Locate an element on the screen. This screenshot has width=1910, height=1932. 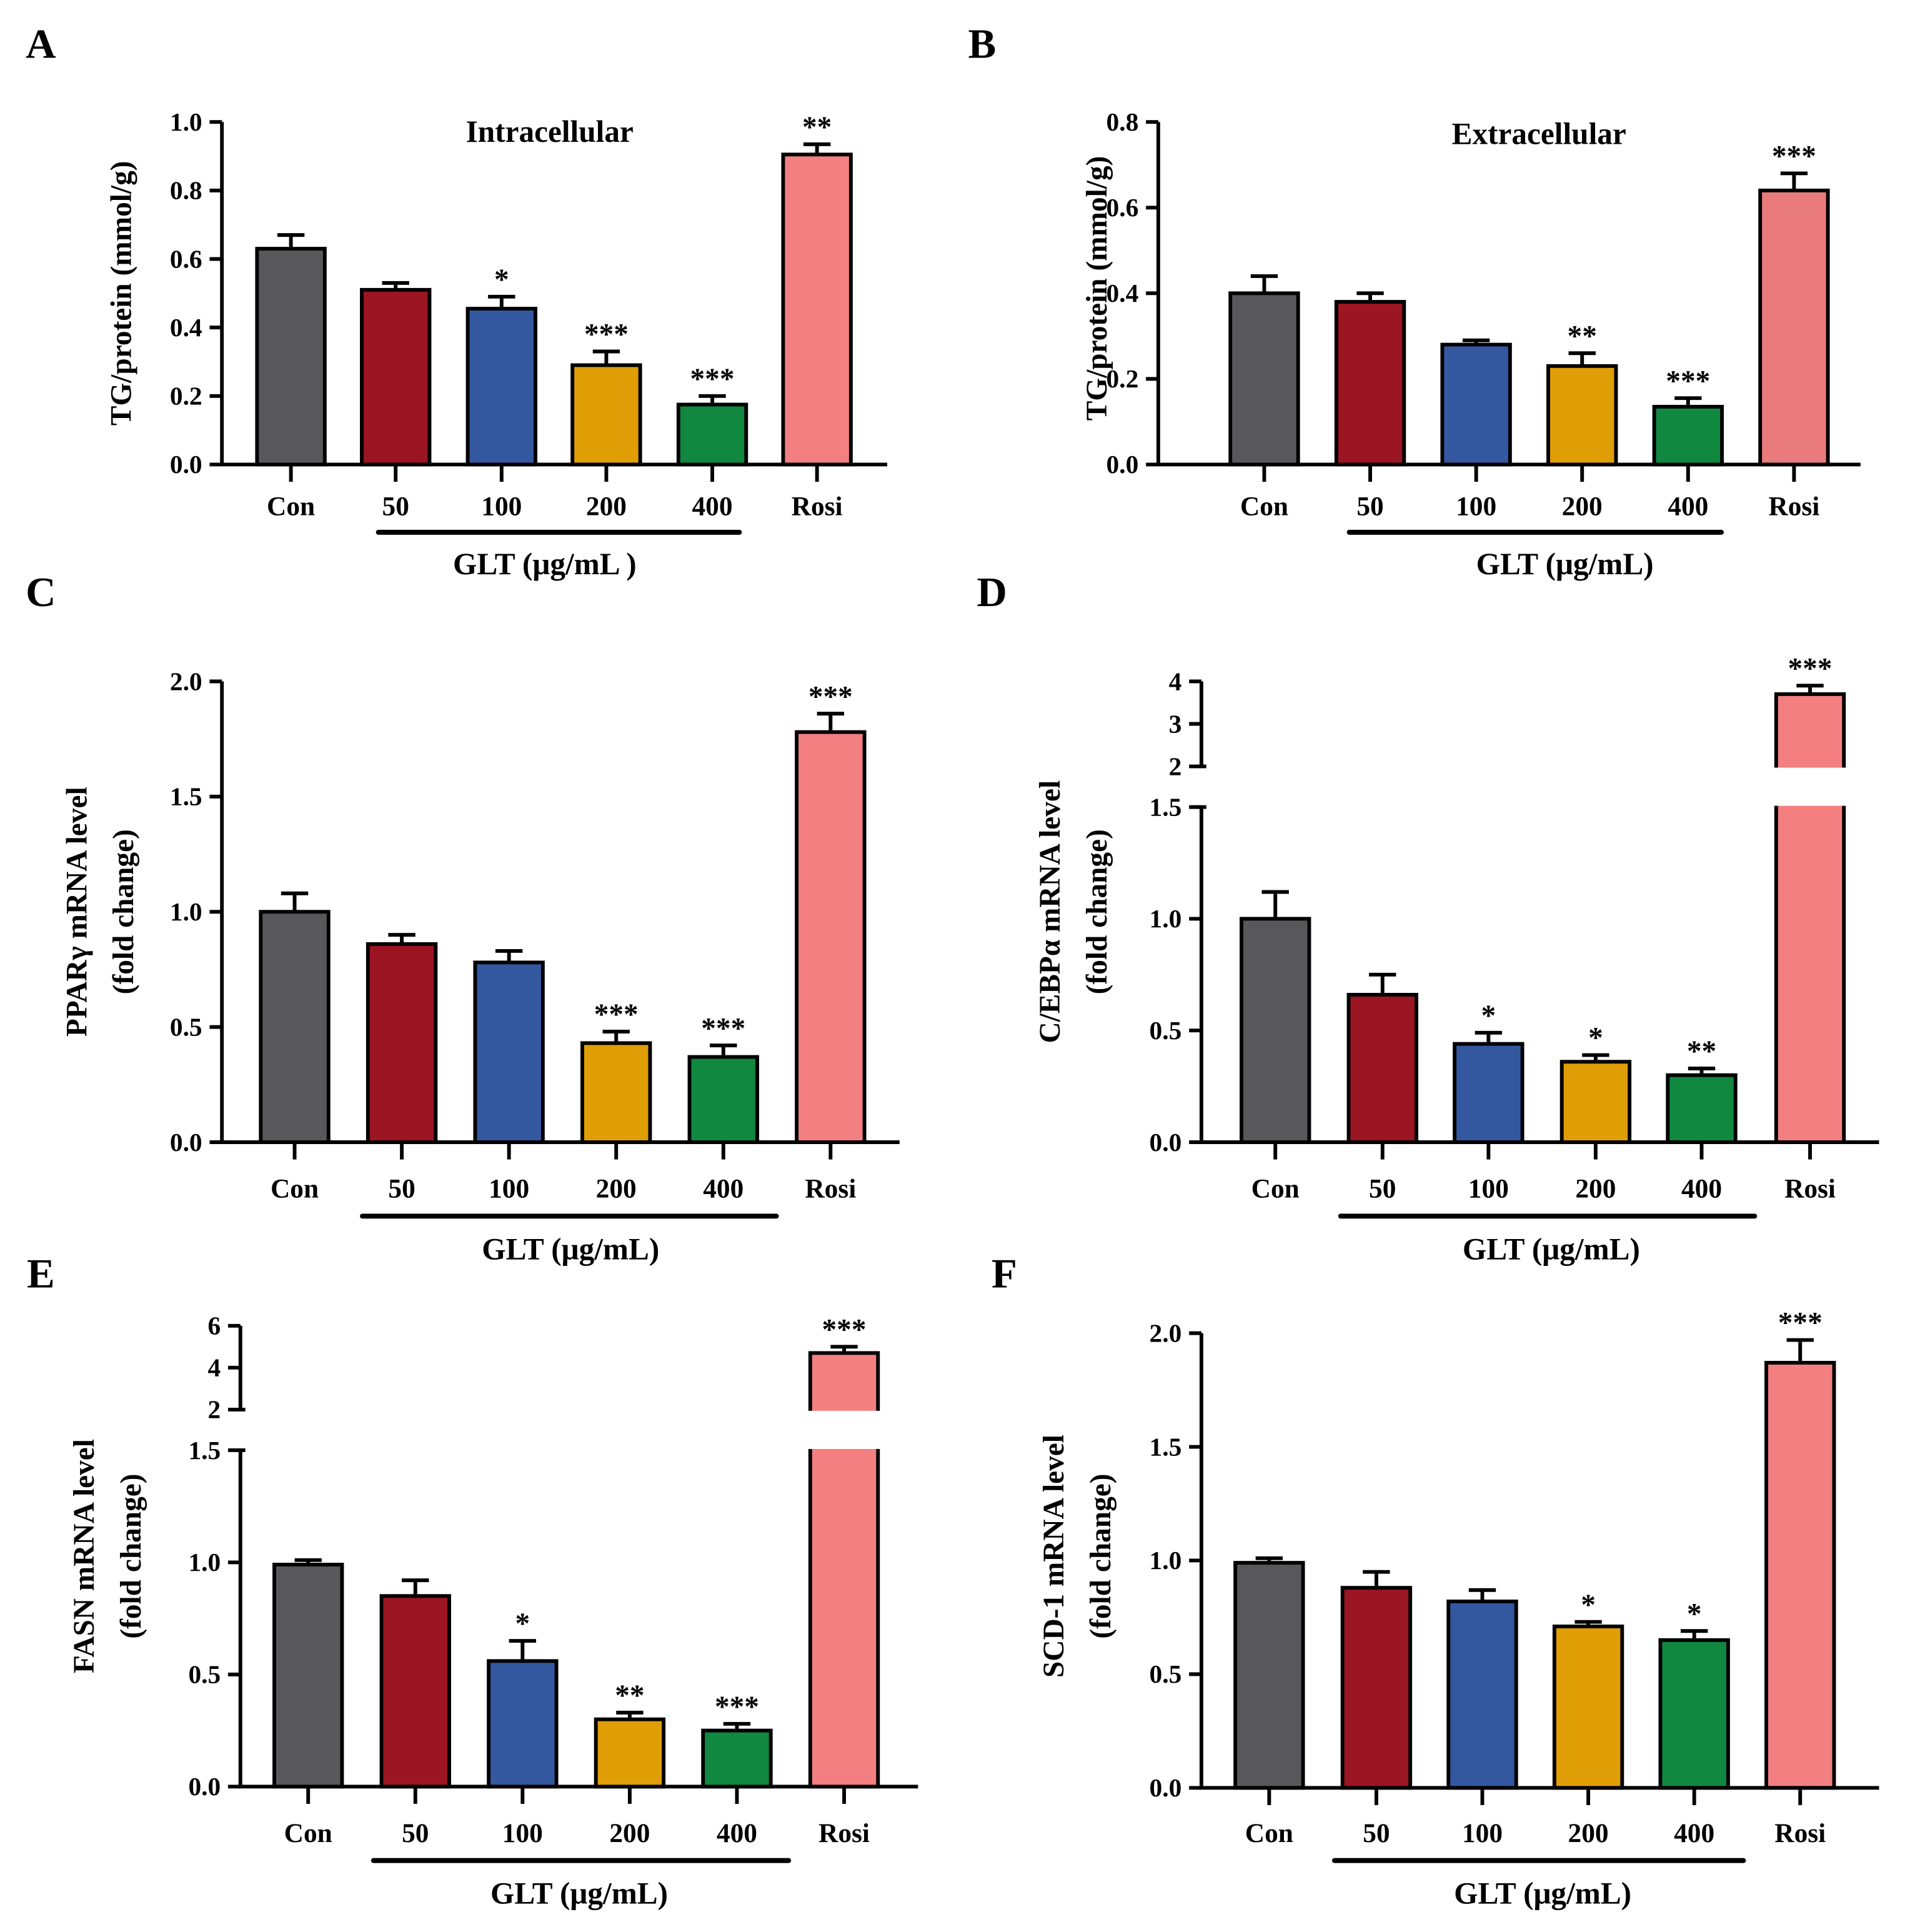
y-tick-label: 2 is located at coordinates (214, 1409).